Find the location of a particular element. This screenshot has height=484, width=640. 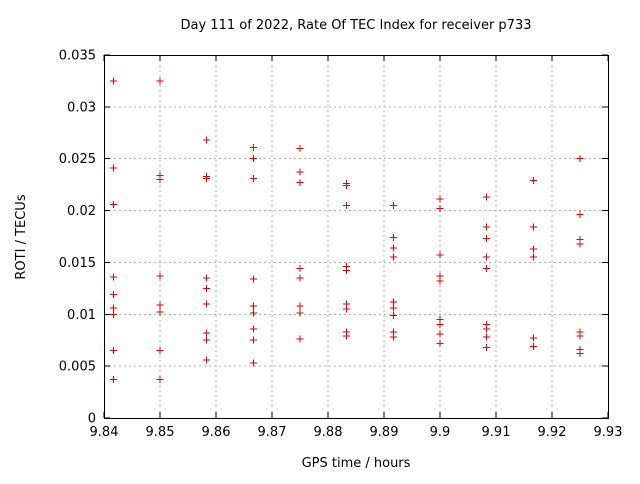

y-tick-label: 0.03 is located at coordinates (81, 107).